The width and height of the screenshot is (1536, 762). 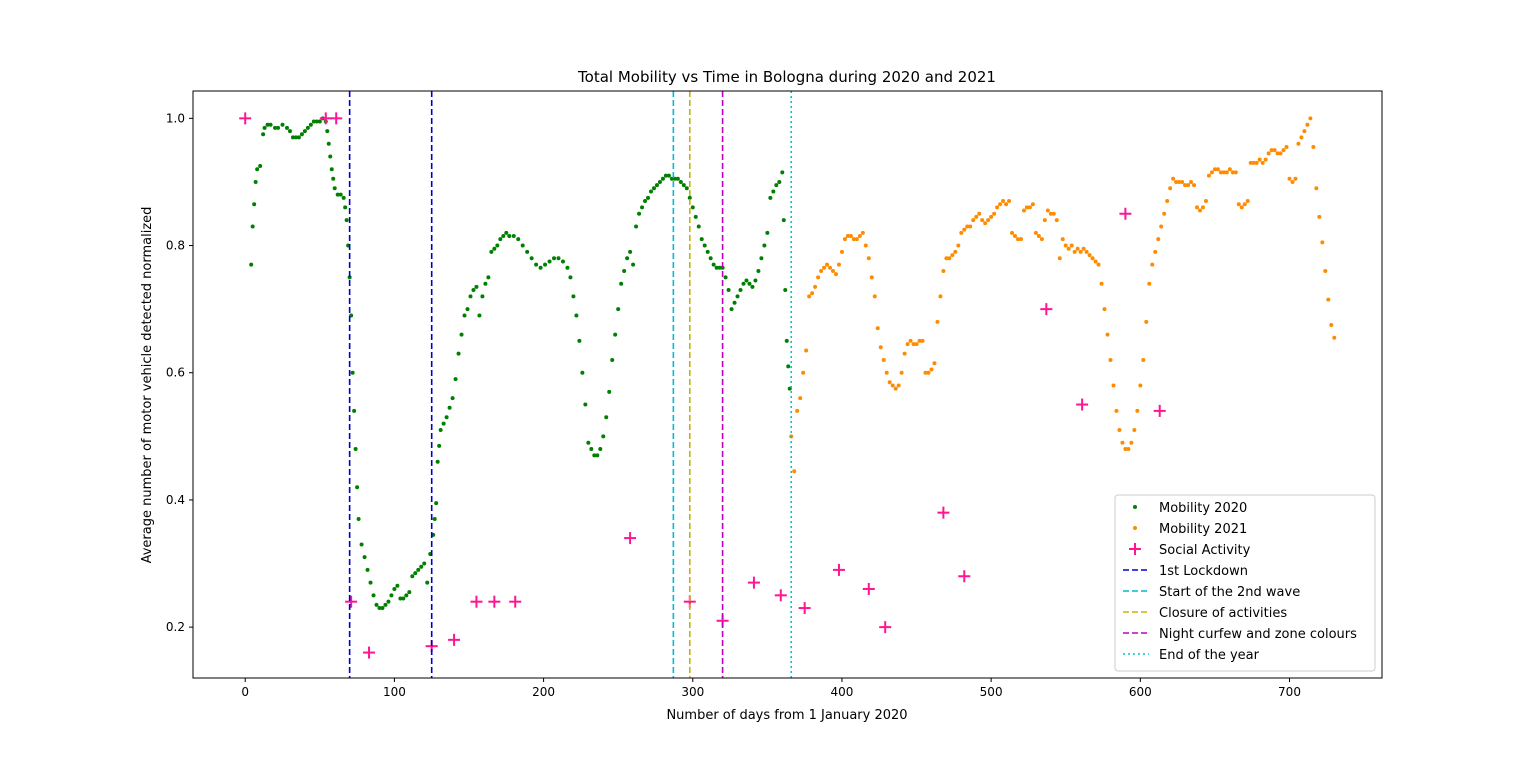 What do you see at coordinates (175, 500) in the screenshot?
I see `y-tick-label: 0.4` at bounding box center [175, 500].